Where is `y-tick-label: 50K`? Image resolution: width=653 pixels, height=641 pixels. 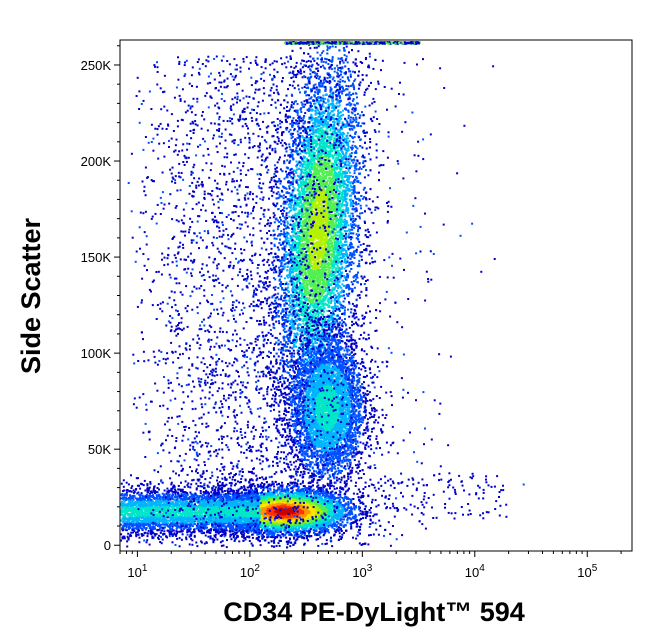 y-tick-label: 50K is located at coordinates (99, 449).